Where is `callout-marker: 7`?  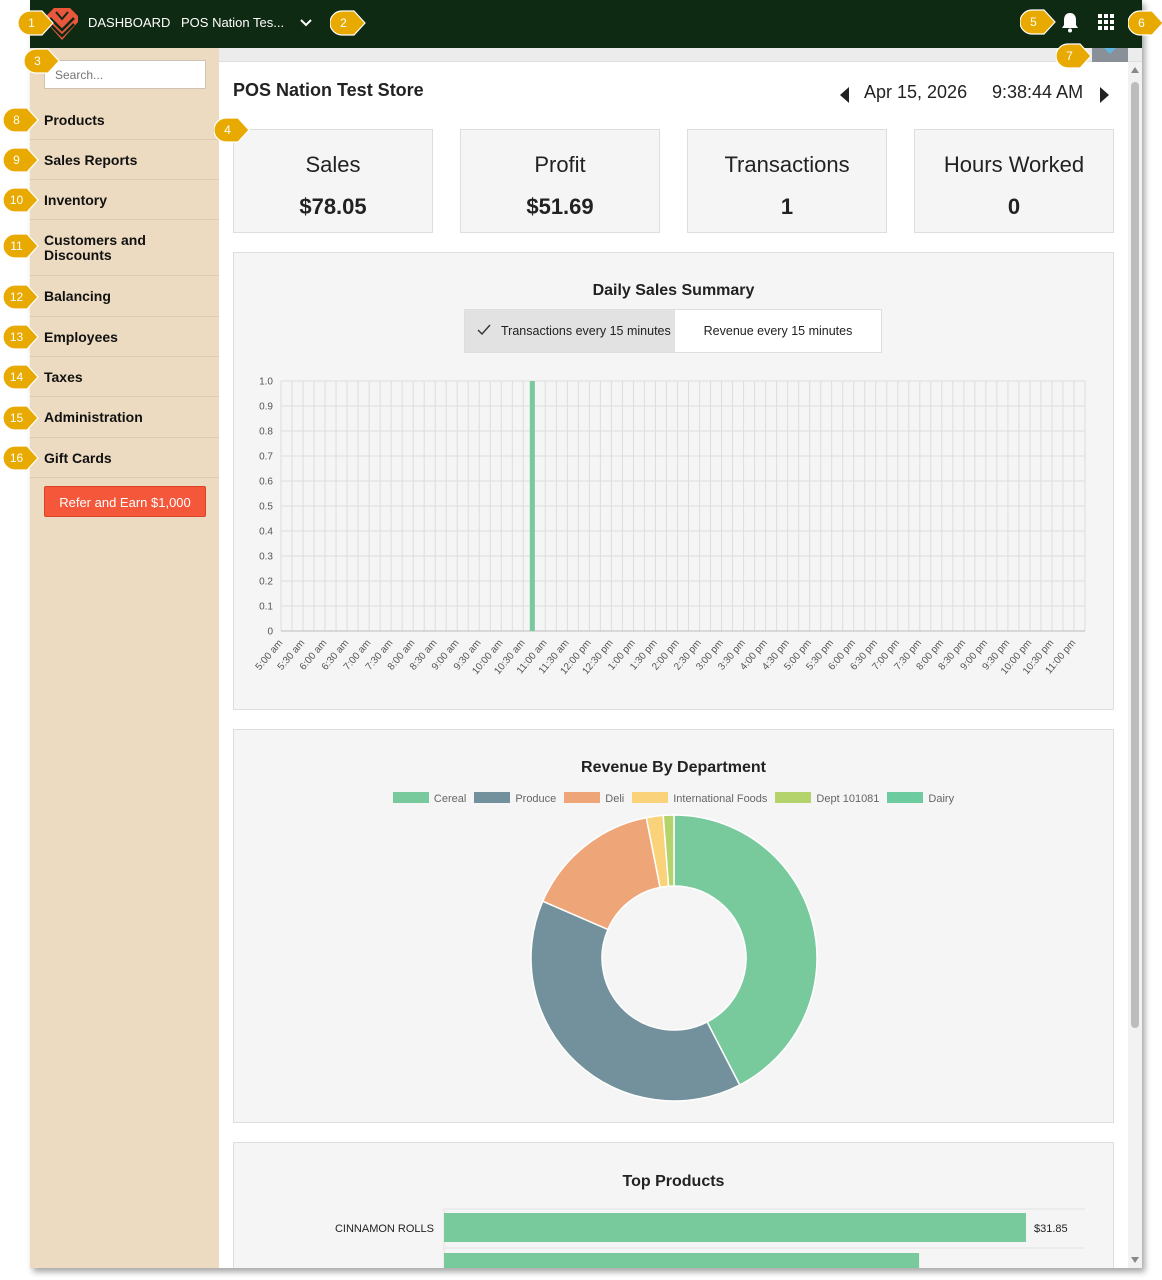 callout-marker: 7 is located at coordinates (1073, 56).